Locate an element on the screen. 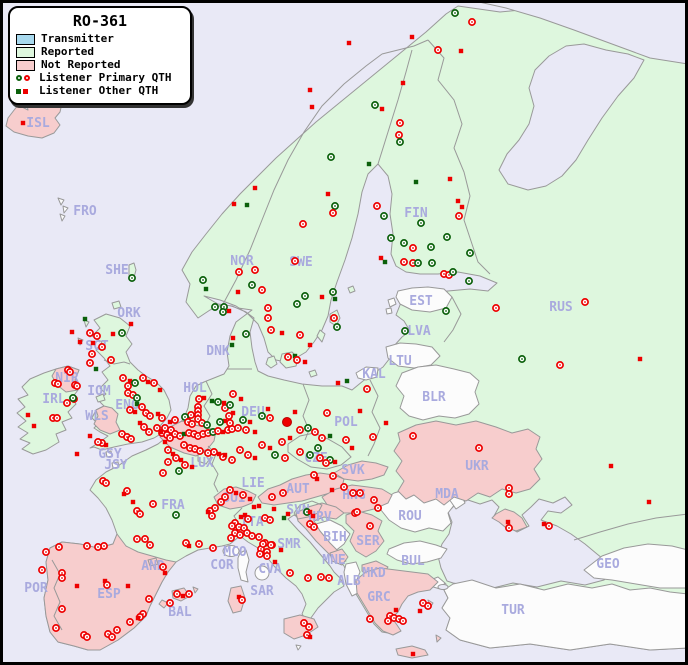  island-orkney is located at coordinates (116, 305).